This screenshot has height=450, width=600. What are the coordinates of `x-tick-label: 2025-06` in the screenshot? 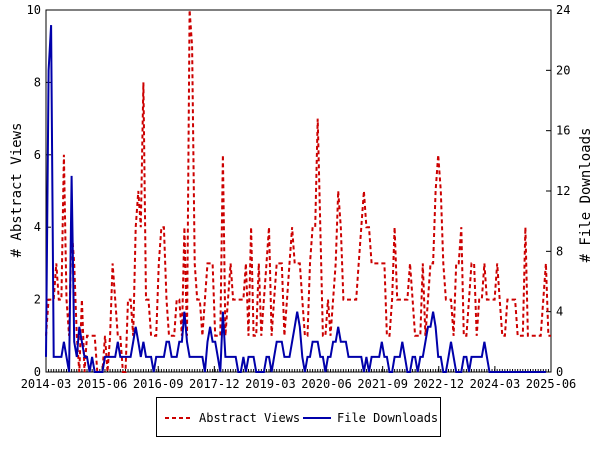 It's located at (551, 384).